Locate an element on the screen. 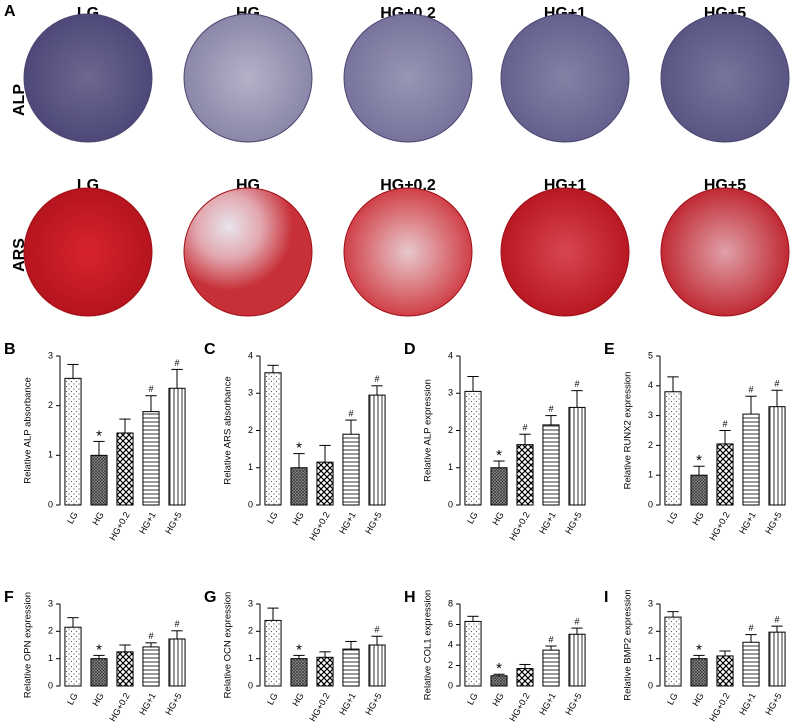 This screenshot has width=800, height=728. panel-label: E is located at coordinates (609, 349).